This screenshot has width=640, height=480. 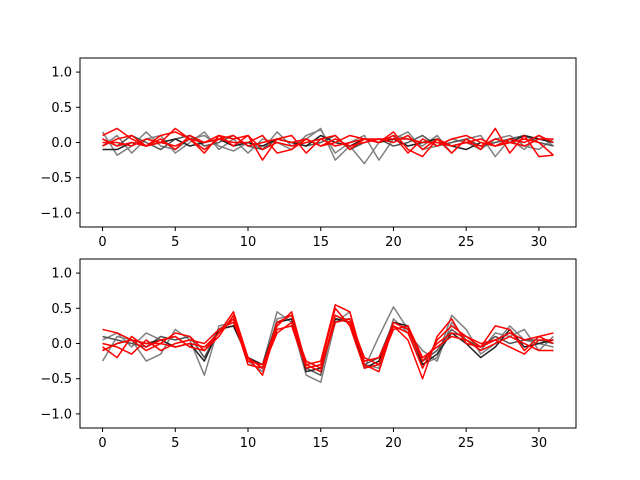 What do you see at coordinates (102, 242) in the screenshot?
I see `top-x-tick-label: 0` at bounding box center [102, 242].